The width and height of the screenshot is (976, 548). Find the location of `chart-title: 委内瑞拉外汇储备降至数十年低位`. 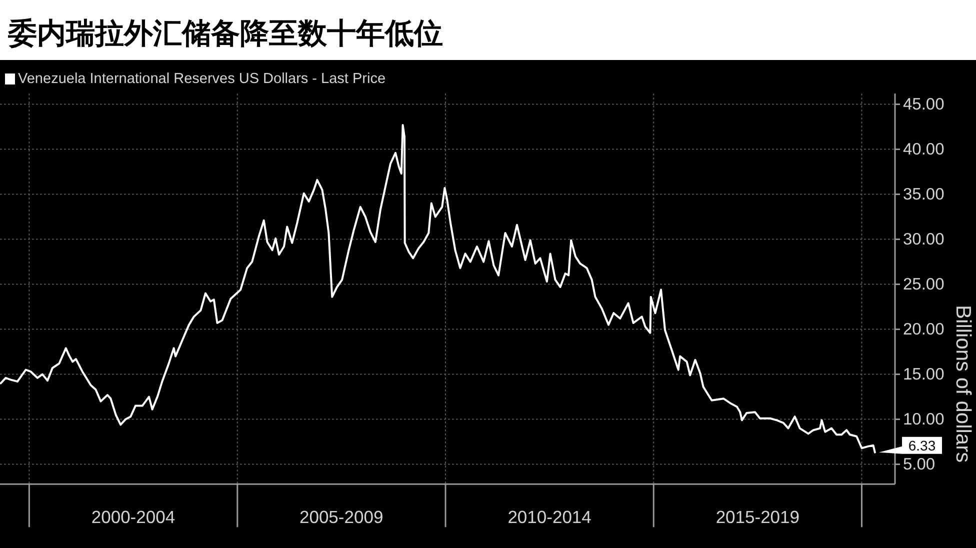

chart-title: 委内瑞拉外汇储备降至数十年低位 is located at coordinates (225, 33).